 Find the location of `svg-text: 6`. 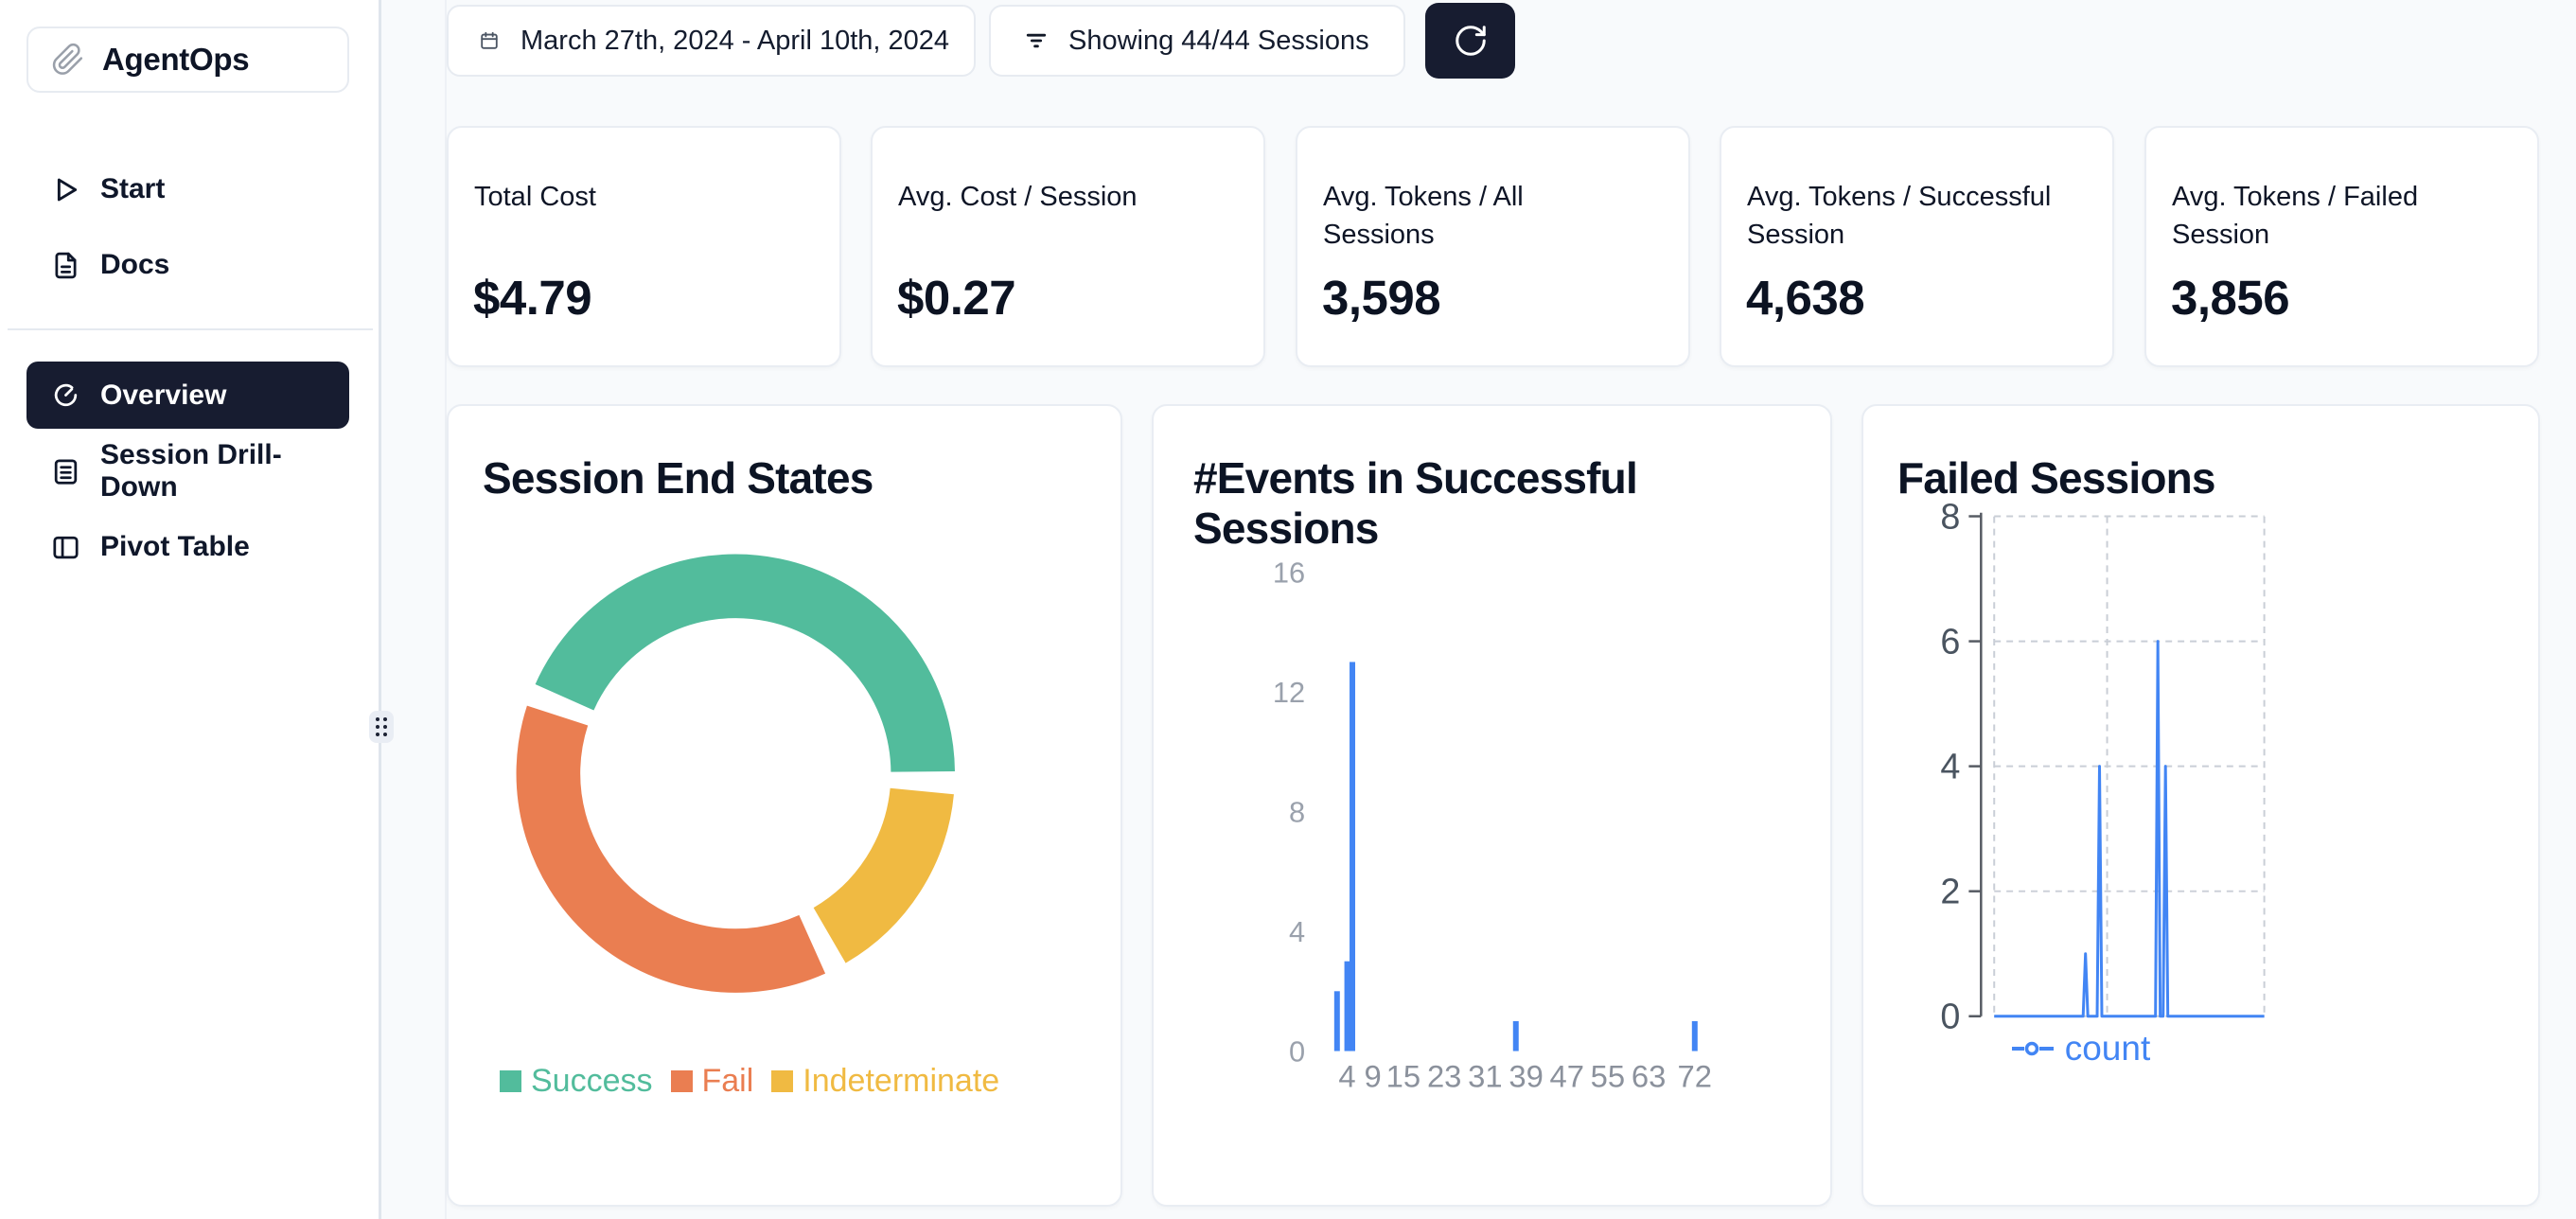

svg-text: 6 is located at coordinates (1950, 642).